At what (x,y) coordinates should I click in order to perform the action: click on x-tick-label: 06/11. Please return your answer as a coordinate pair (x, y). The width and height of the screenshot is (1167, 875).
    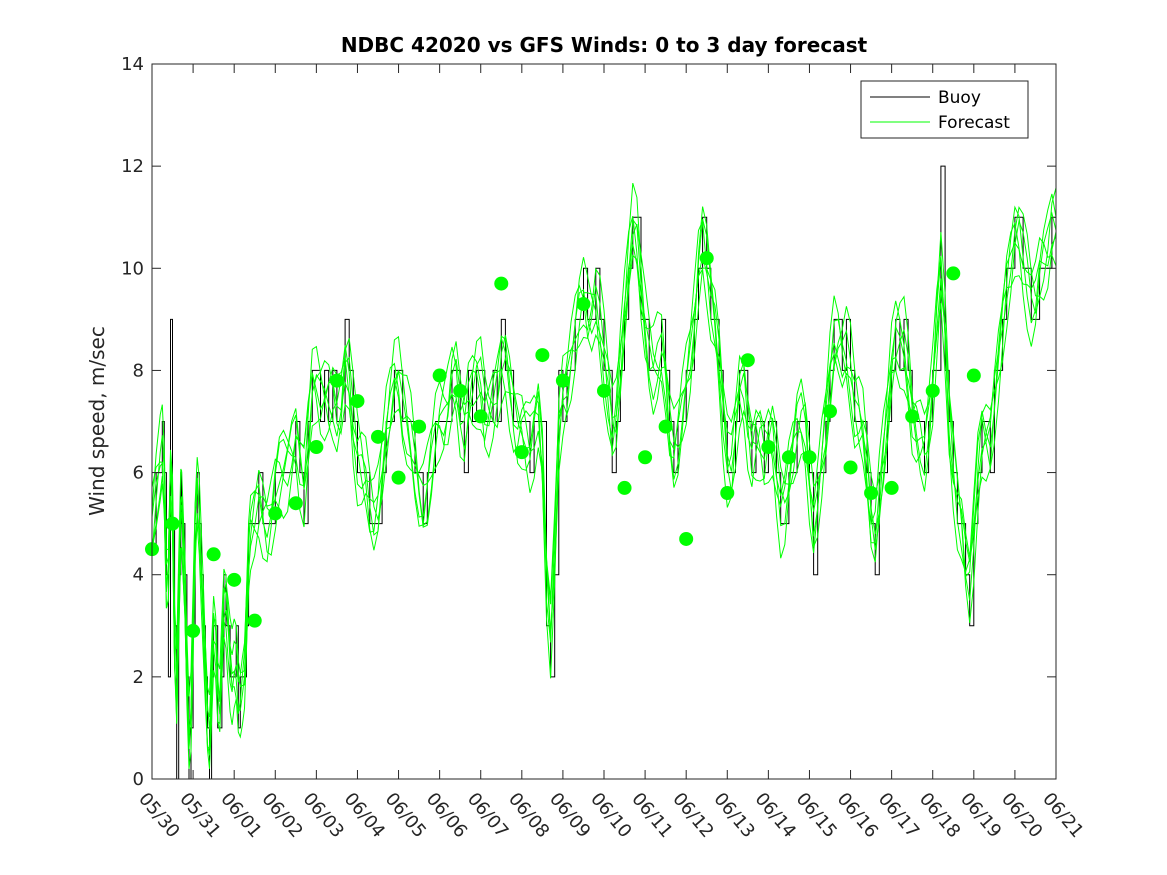
    Looking at the image, I should click on (651, 815).